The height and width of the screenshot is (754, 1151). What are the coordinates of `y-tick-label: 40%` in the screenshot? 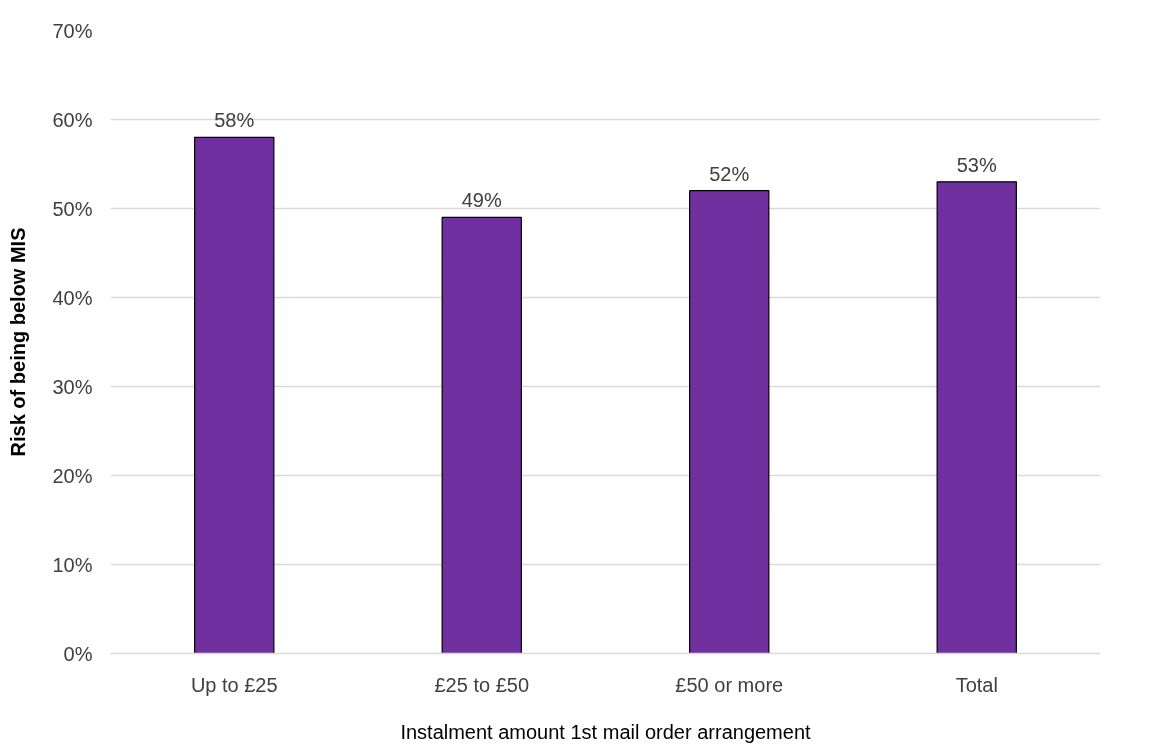 It's located at (72, 297).